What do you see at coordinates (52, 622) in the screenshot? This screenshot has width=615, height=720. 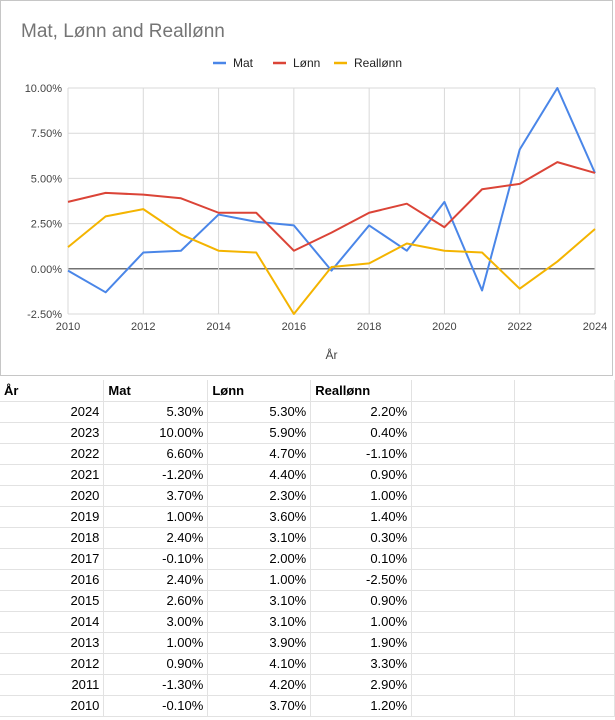 I see `cell-year: 2014` at bounding box center [52, 622].